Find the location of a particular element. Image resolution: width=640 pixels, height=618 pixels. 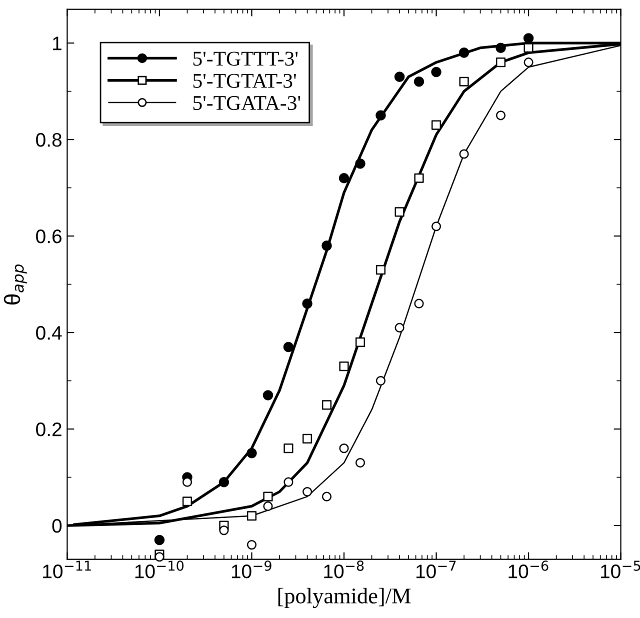

y-tick-label: 0 is located at coordinates (57, 525).